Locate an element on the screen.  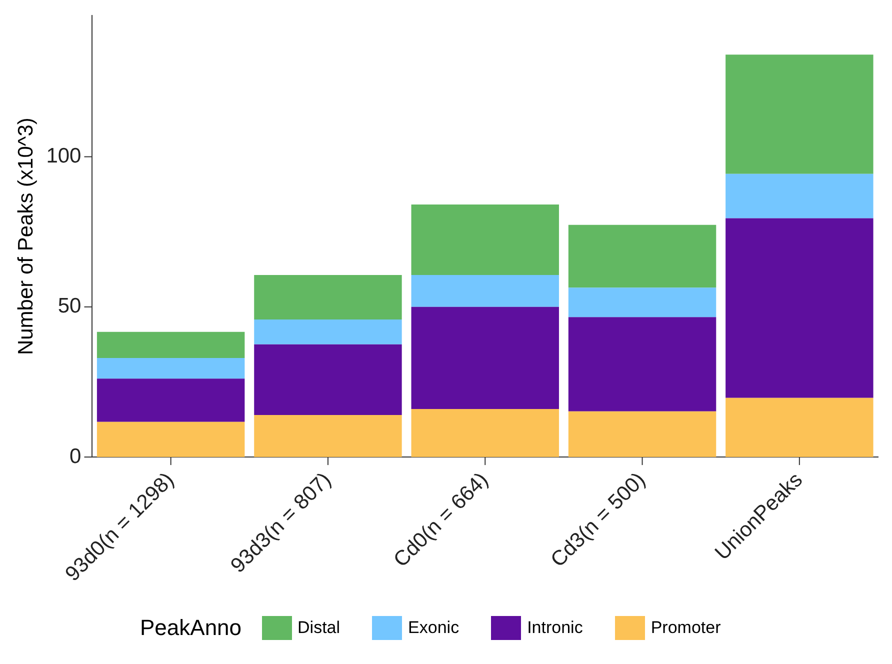
legend-label: Distal is located at coordinates (319, 628).